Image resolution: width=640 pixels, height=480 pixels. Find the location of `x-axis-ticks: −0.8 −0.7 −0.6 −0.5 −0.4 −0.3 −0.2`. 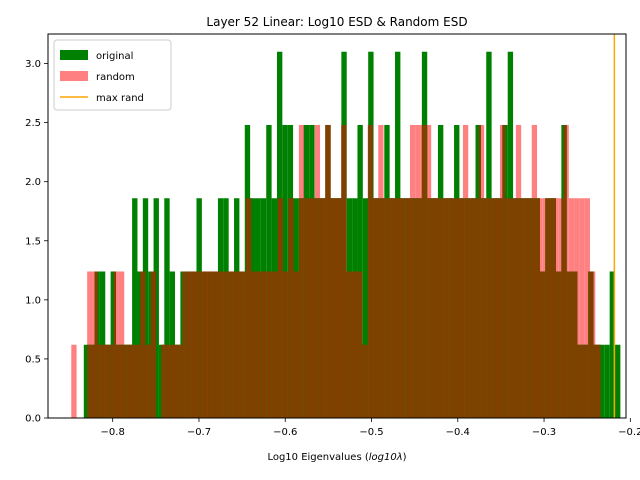

x-axis-ticks: −0.8 −0.7 −0.6 −0.5 −0.4 −0.3 −0.2 is located at coordinates (370, 428).